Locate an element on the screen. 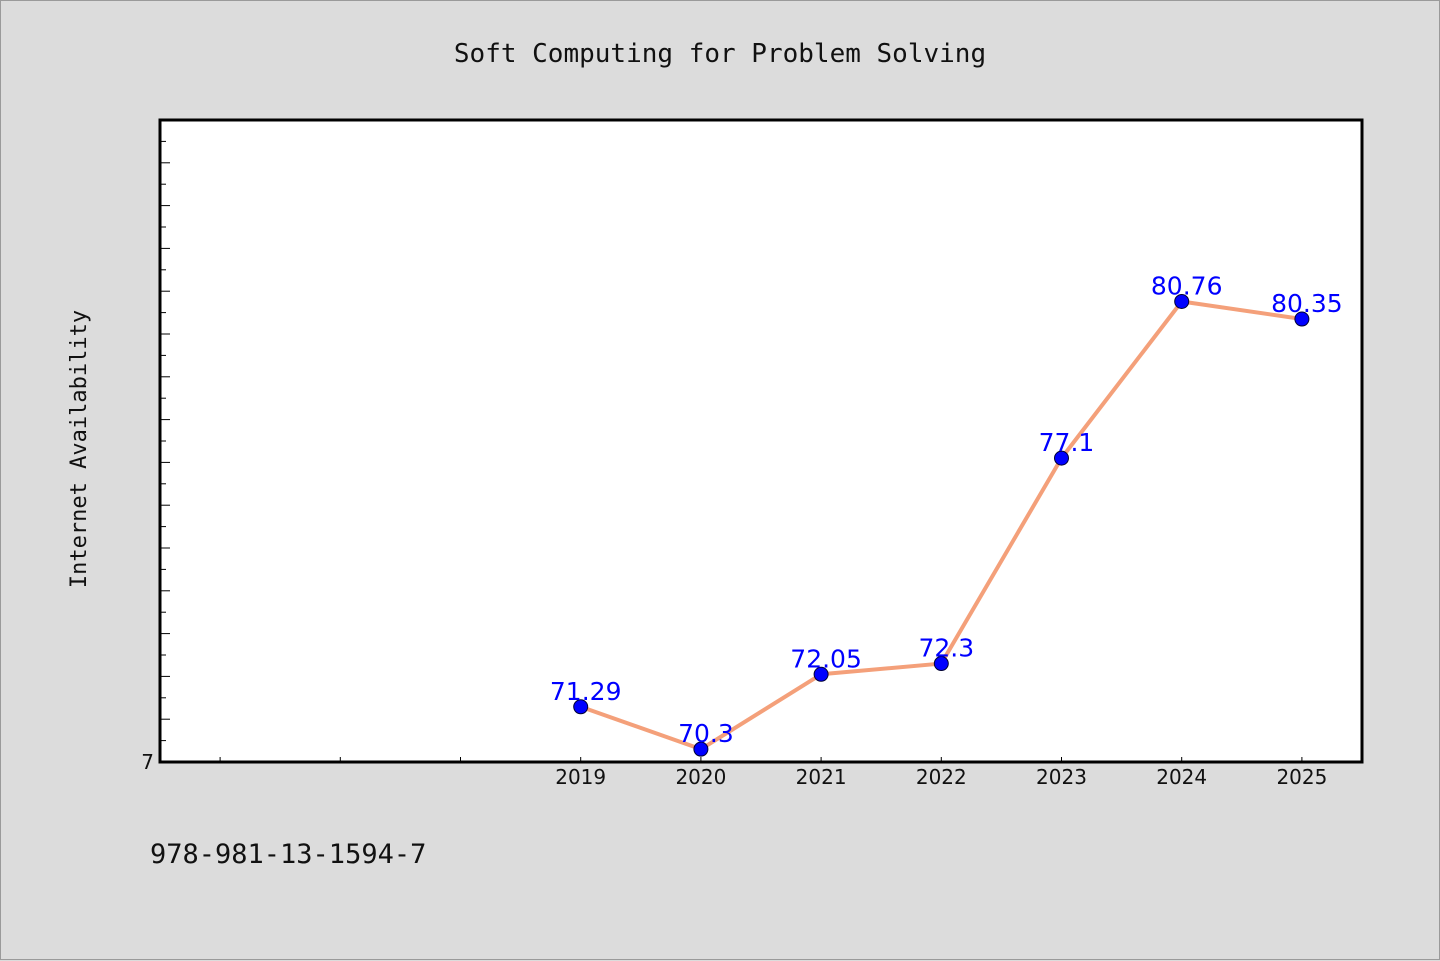 The image size is (1440, 961). y-axis-label: Internet Availability is located at coordinates (79, 449).